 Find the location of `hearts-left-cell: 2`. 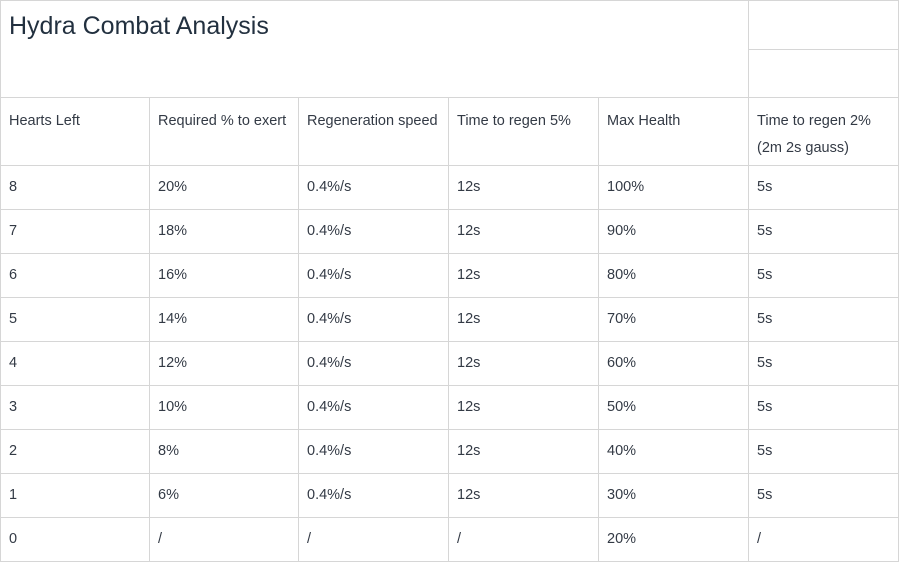

hearts-left-cell: 2 is located at coordinates (75, 451).